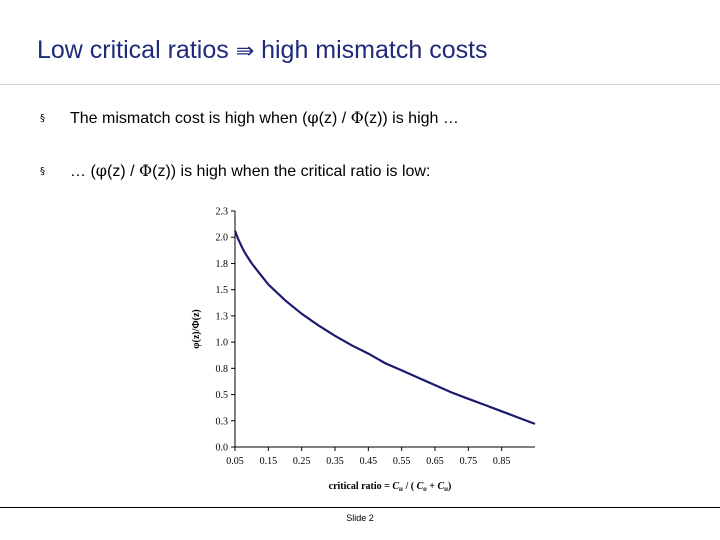 The height and width of the screenshot is (540, 720). What do you see at coordinates (435, 461) in the screenshot?
I see `x-tick-label: 0.65` at bounding box center [435, 461].